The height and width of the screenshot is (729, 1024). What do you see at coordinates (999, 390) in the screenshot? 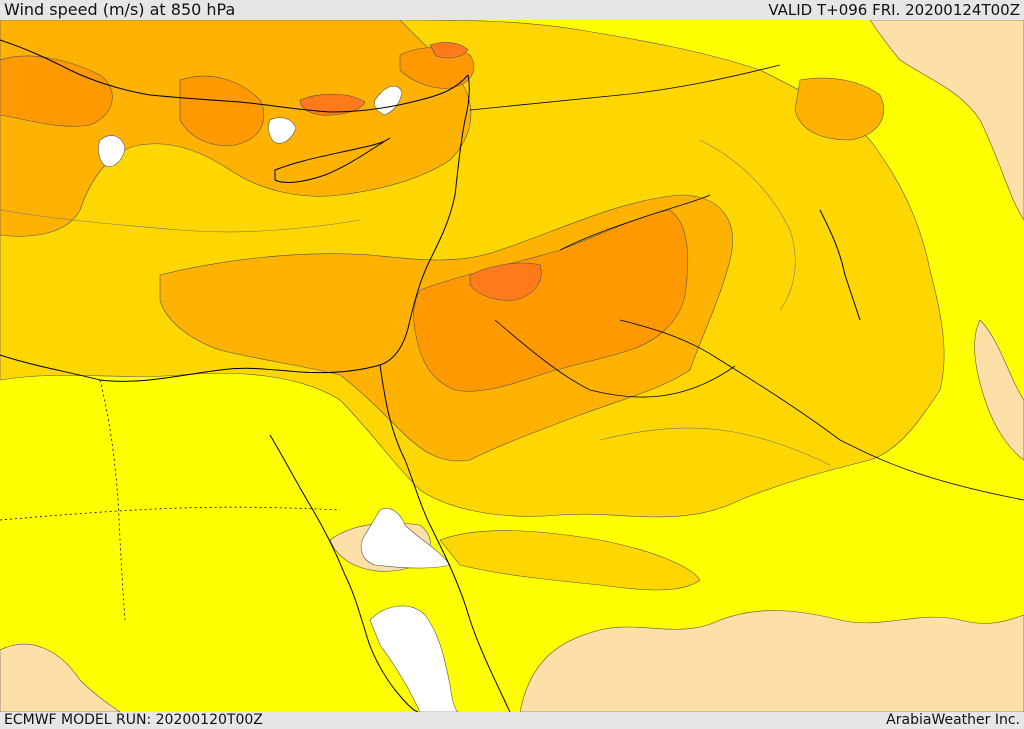
I see `field-light-east-lower` at bounding box center [999, 390].